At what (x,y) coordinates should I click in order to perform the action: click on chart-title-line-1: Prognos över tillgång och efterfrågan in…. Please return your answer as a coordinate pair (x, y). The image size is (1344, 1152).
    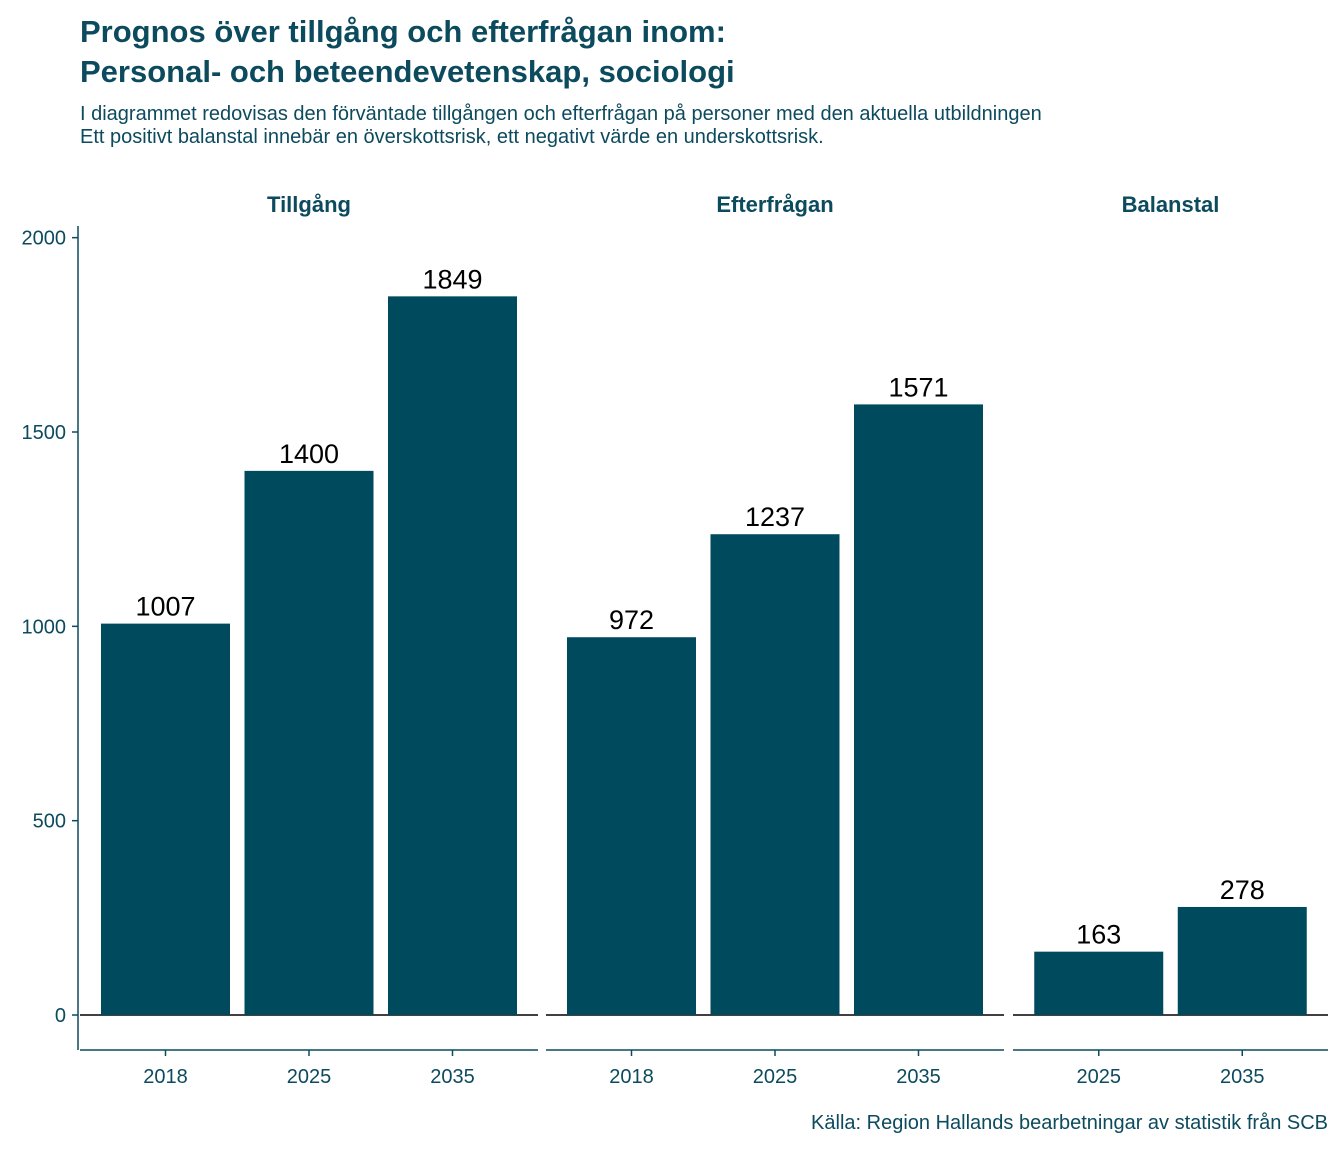
    Looking at the image, I should click on (403, 31).